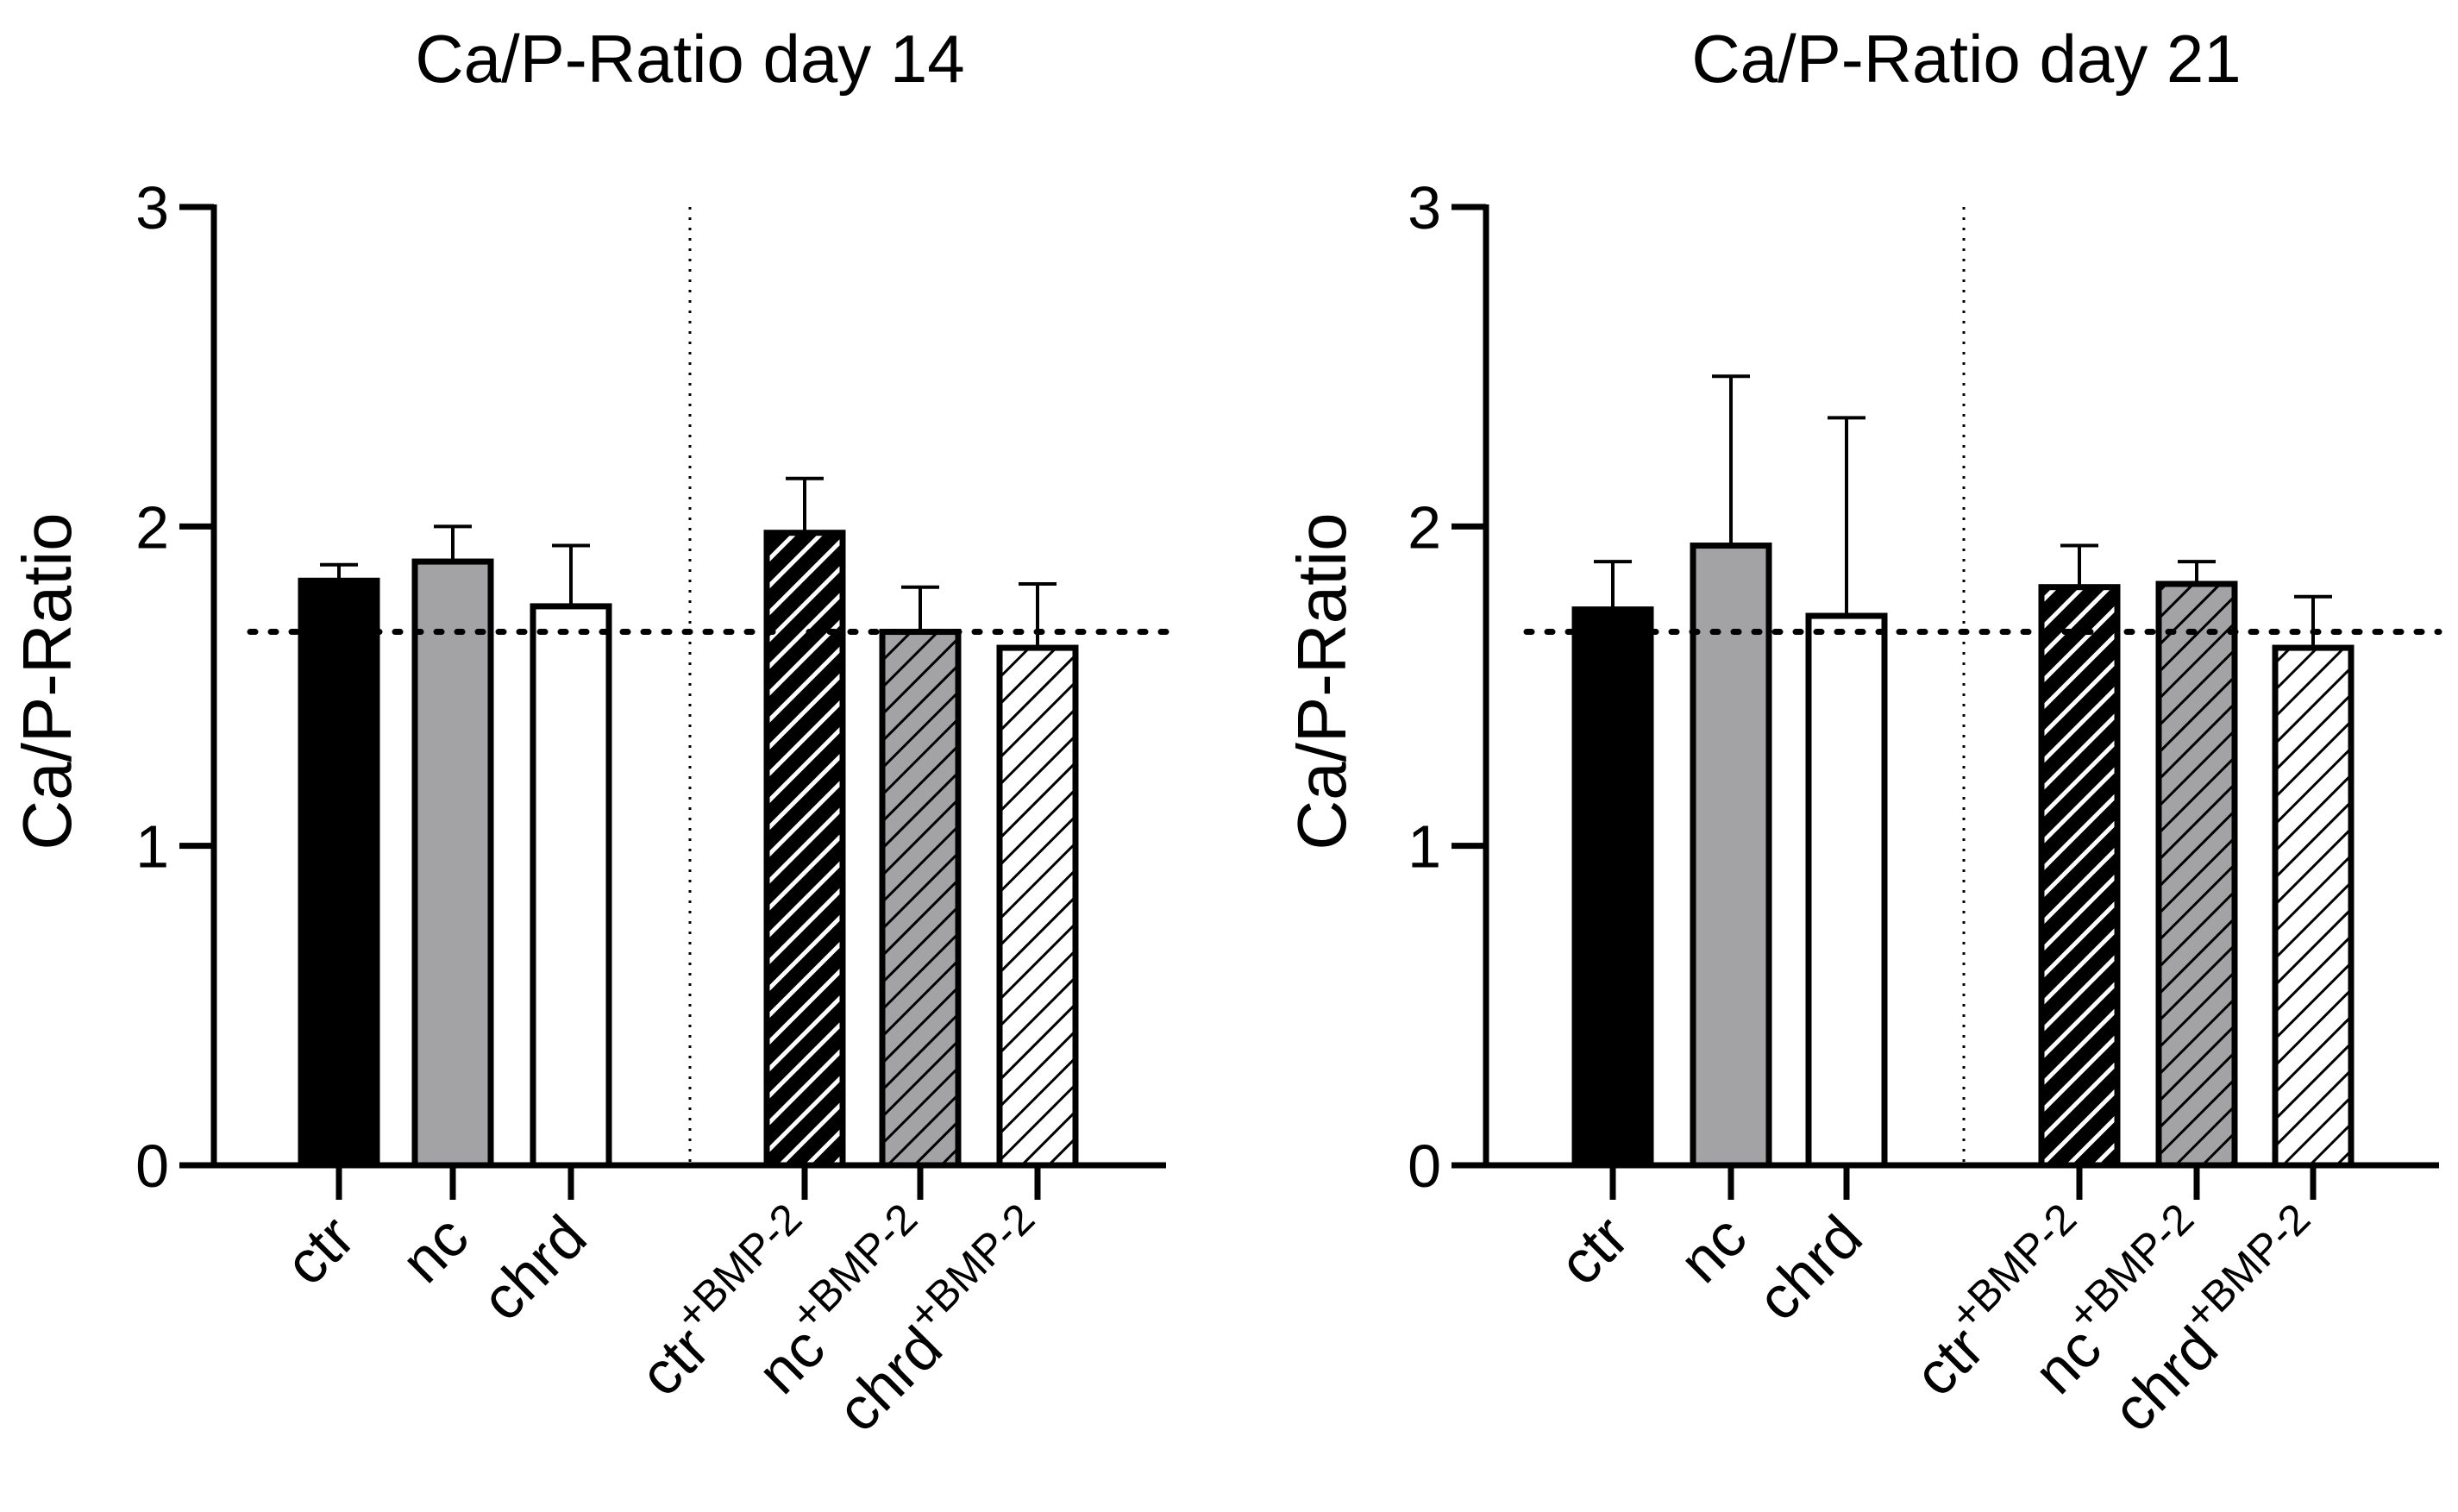 The width and height of the screenshot is (2458, 1512). I want to click on chart-title: Ca/P-Ratio day 21, so click(1966, 59).